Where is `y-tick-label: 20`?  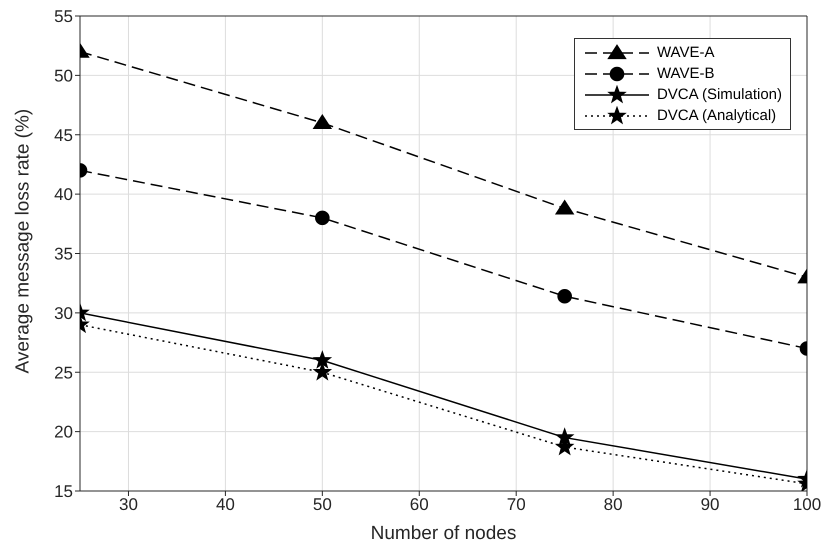
y-tick-label: 20 is located at coordinates (63, 432).